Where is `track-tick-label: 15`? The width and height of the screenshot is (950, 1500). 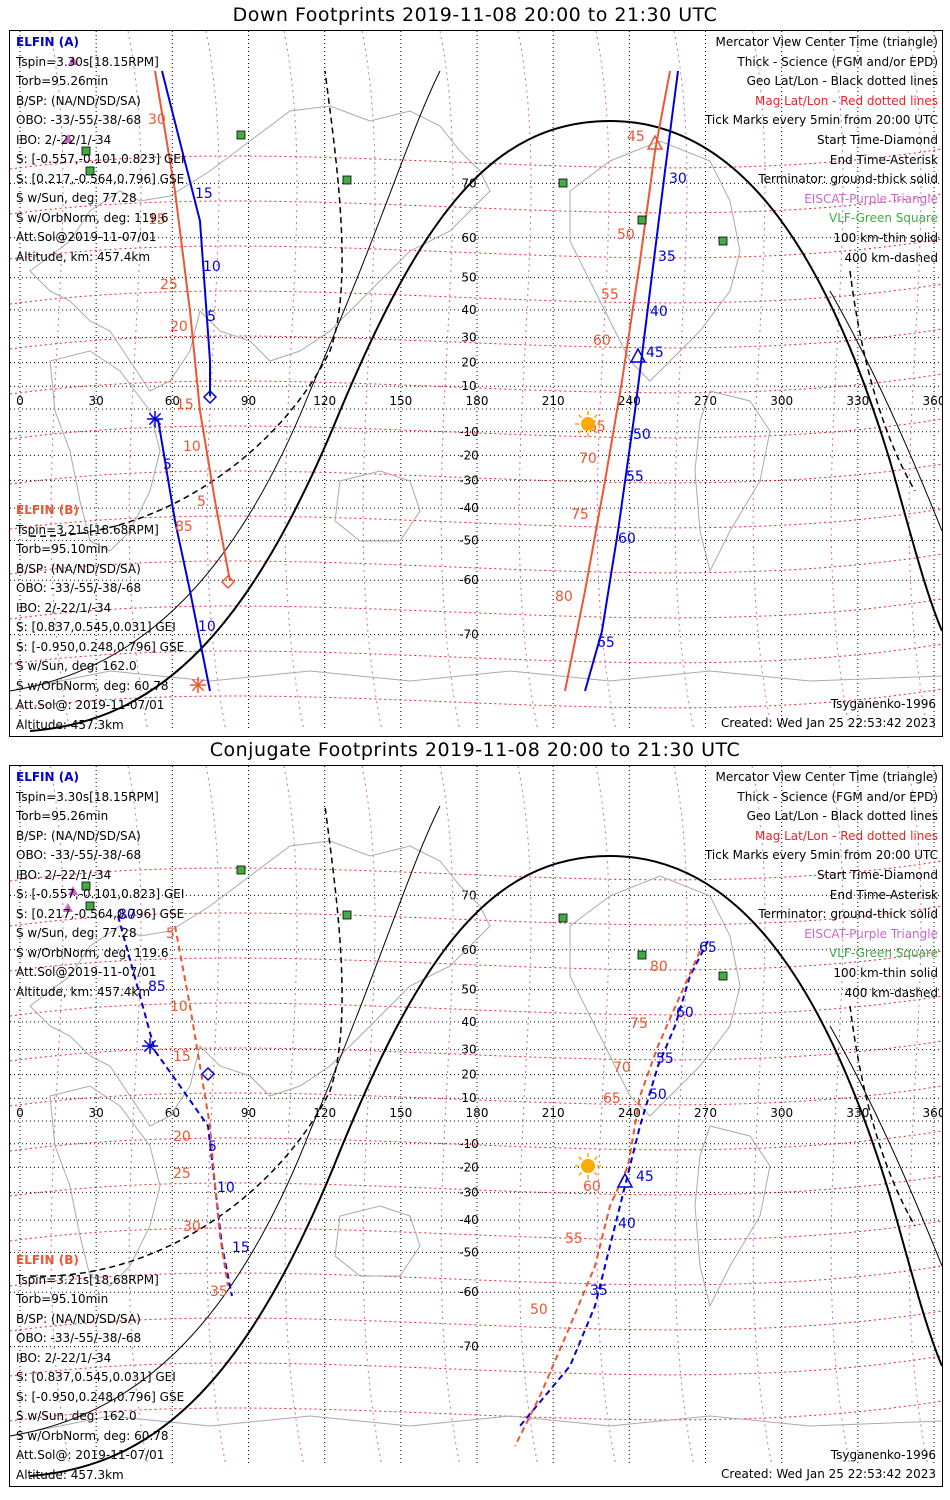
track-tick-label: 15 is located at coordinates (204, 194).